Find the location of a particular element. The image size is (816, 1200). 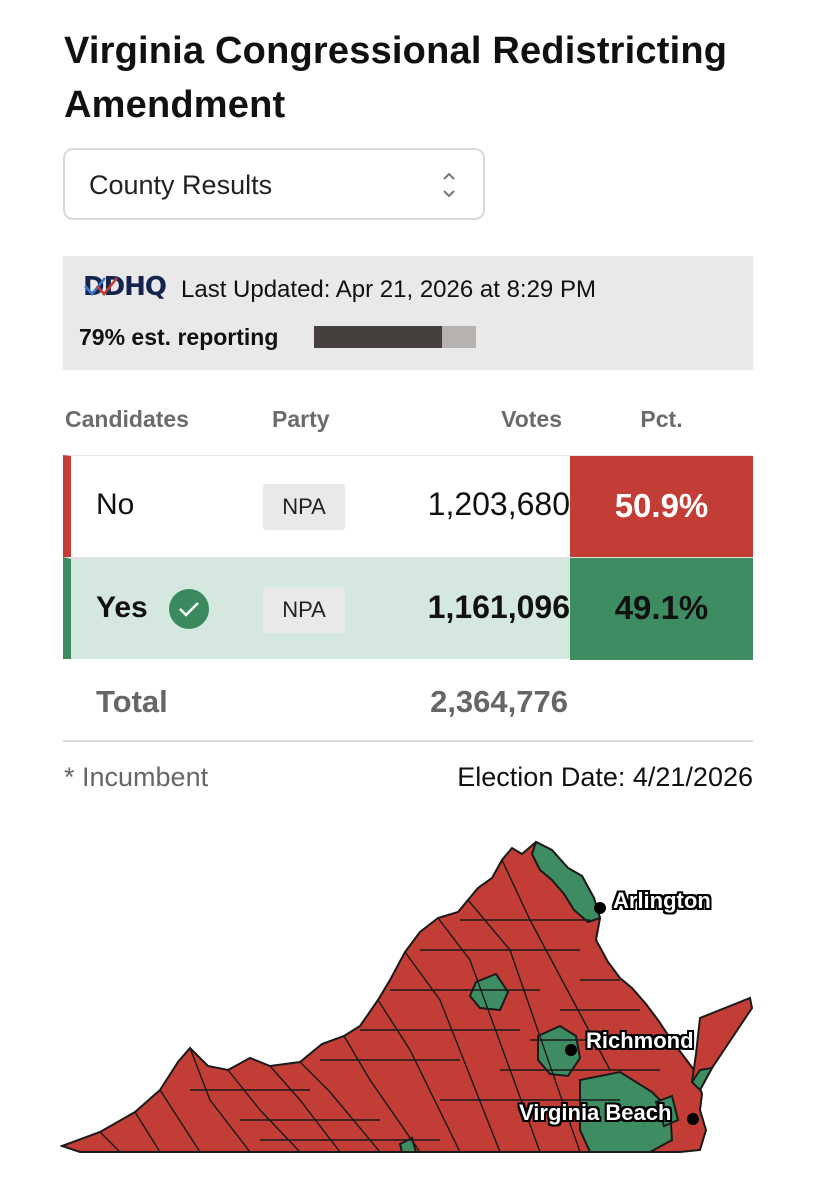

header-votes: Votes is located at coordinates (531, 419).